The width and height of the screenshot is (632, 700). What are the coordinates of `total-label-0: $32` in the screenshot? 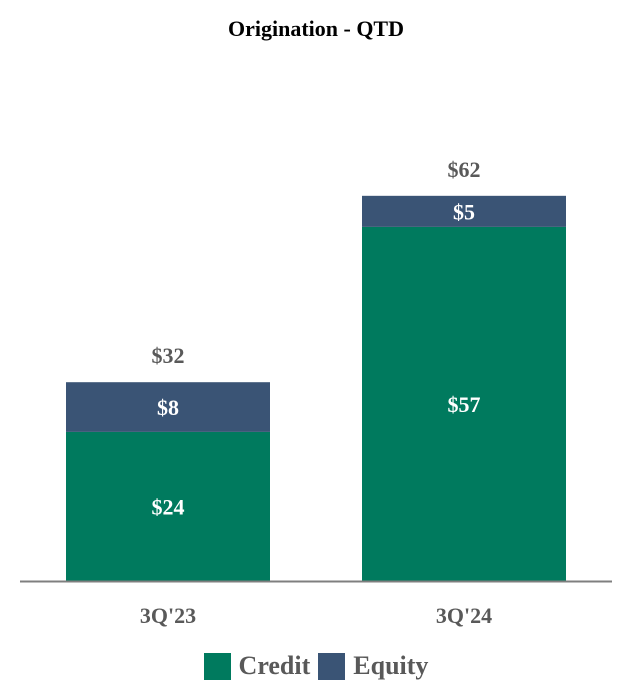 It's located at (168, 355).